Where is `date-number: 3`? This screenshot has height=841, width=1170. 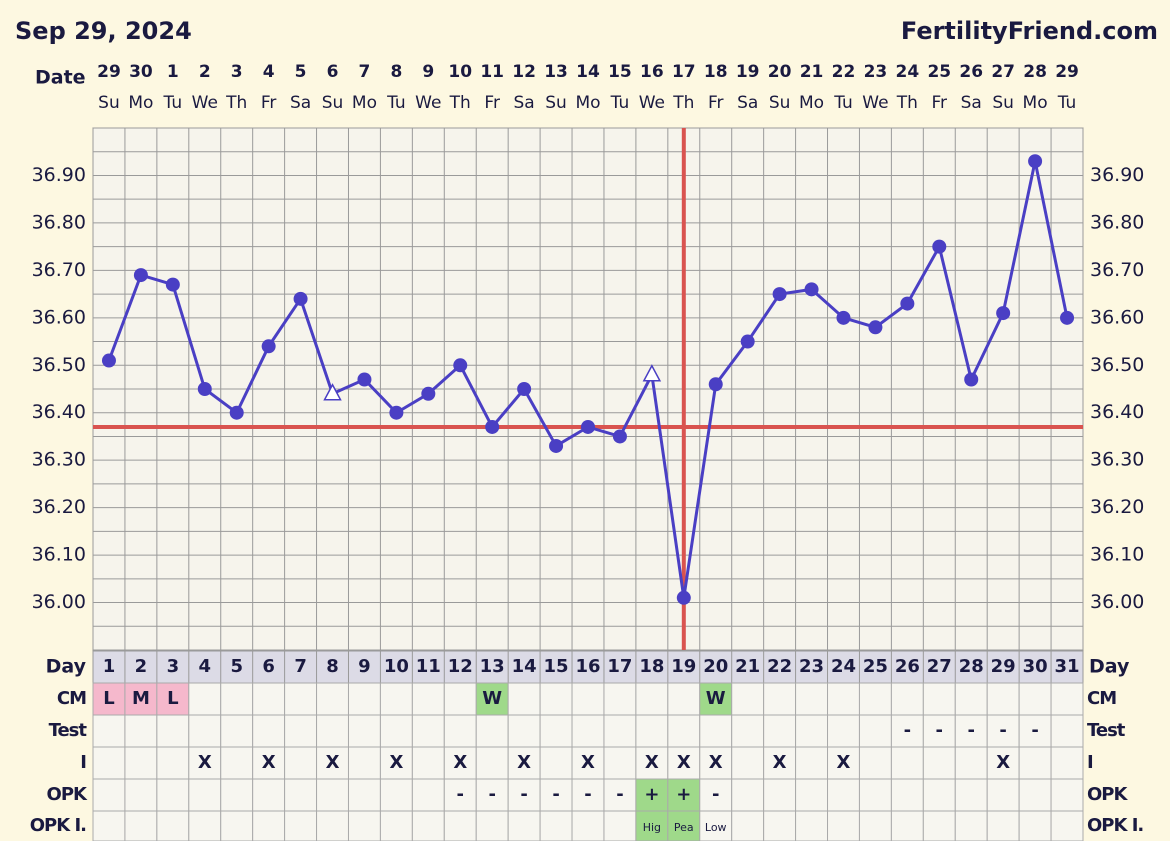 date-number: 3 is located at coordinates (237, 72).